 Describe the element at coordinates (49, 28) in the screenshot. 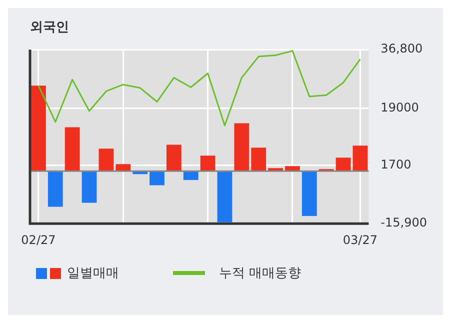

I see `chart-title: 외국인` at that location.